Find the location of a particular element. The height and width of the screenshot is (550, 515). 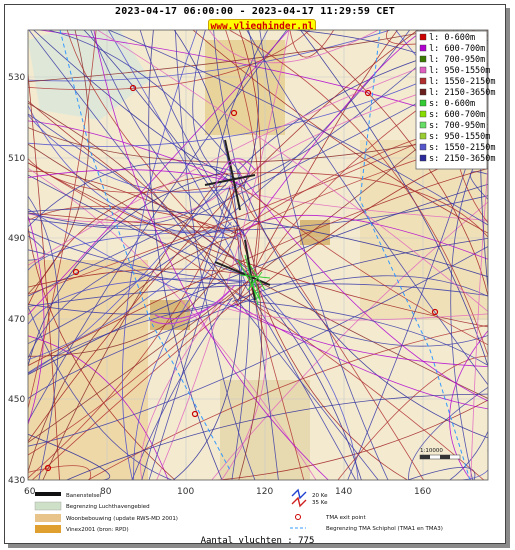

scale-label: 1:10000 is located at coordinates (431, 451).